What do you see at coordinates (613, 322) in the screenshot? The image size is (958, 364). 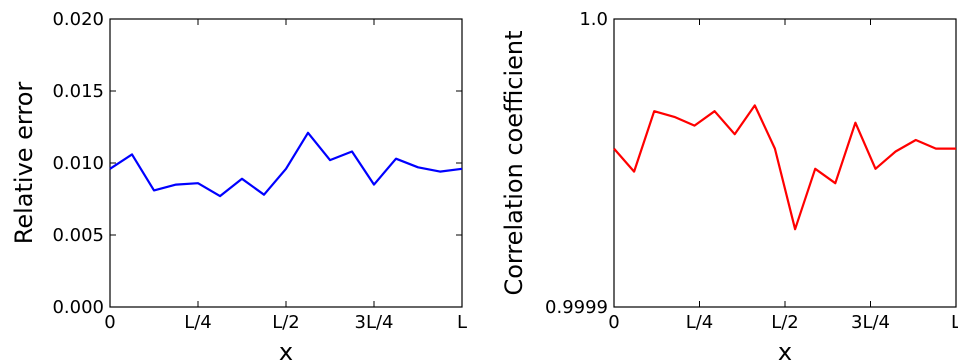 I see `chart-2-x-tick-label: 0` at bounding box center [613, 322].